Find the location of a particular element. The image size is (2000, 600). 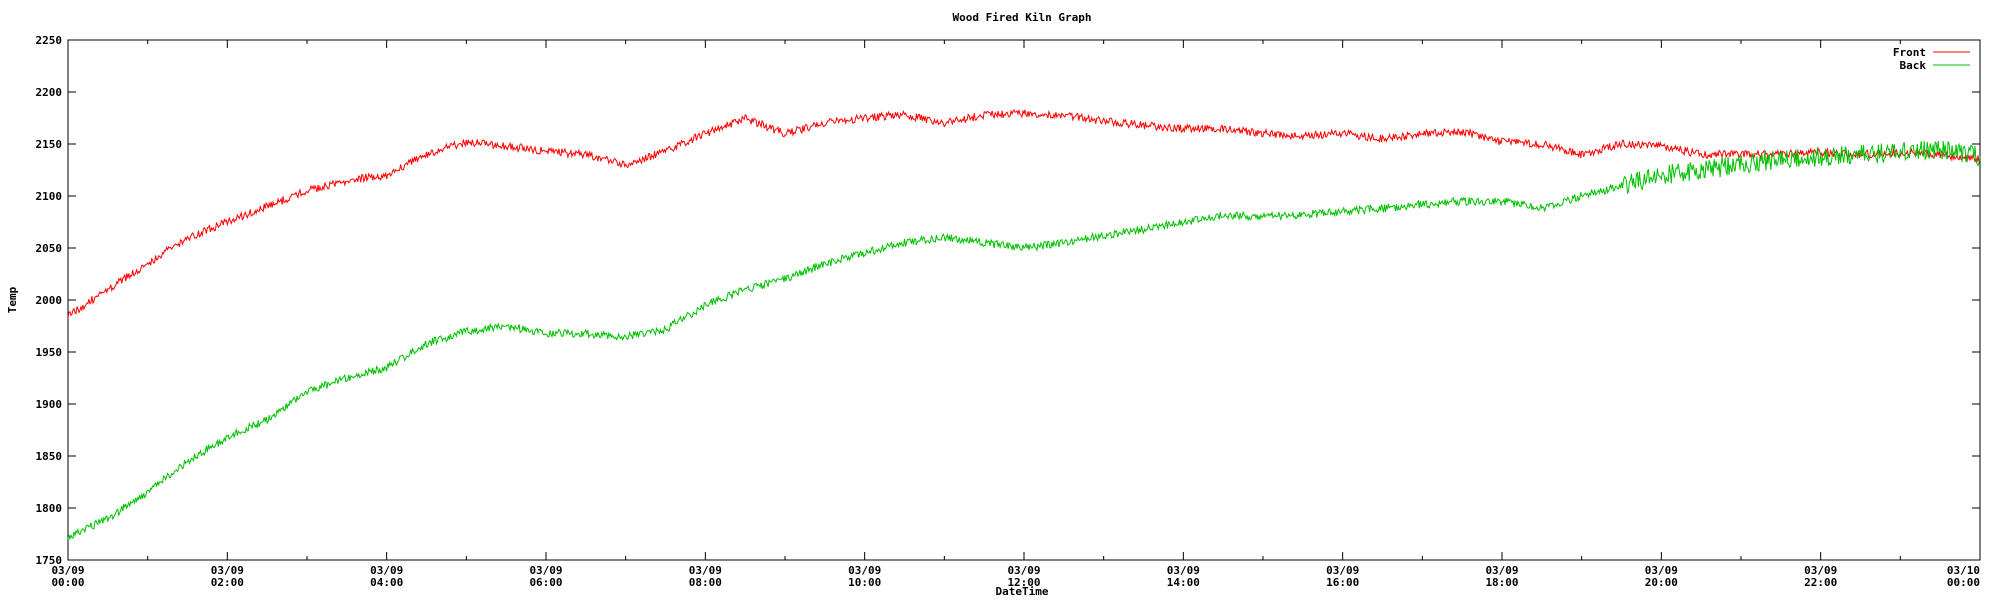

x-tick-time: 12:00 is located at coordinates (1023, 582).